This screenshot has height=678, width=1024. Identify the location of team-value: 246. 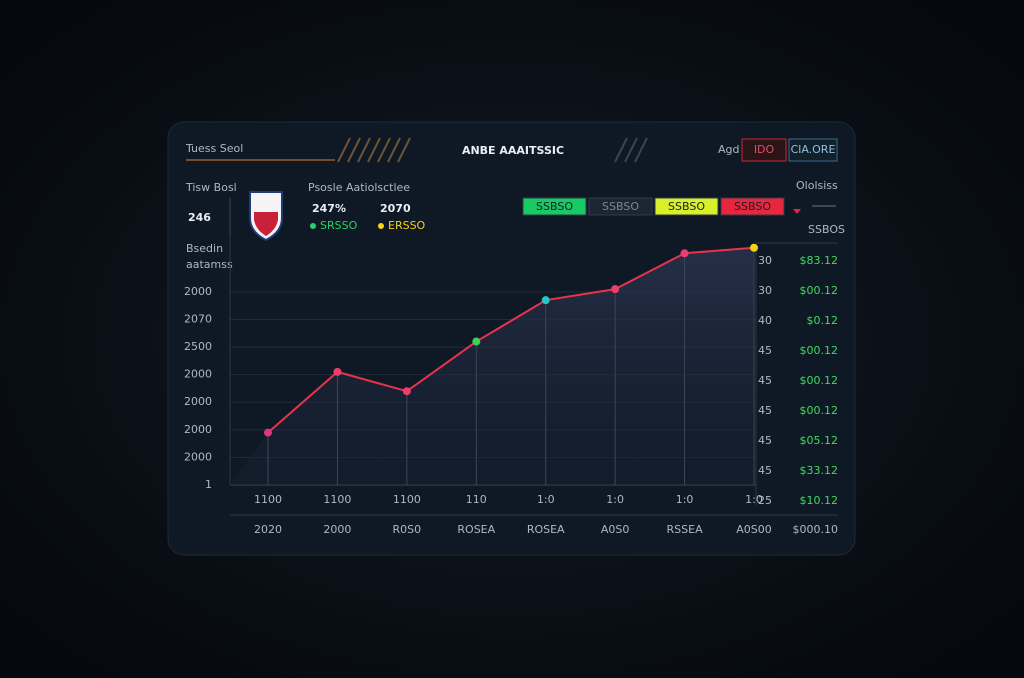
(199, 217).